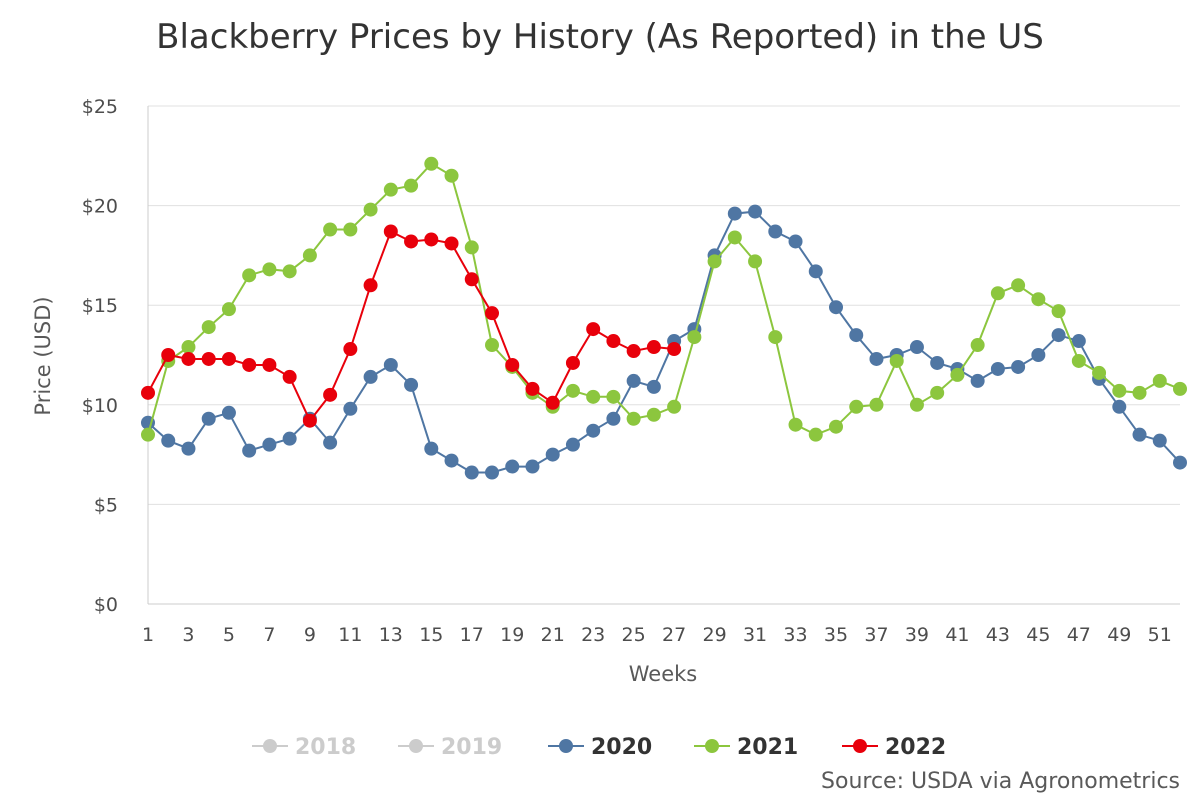  Describe the element at coordinates (600, 747) in the screenshot. I see `legend-item-2020: 2020` at that location.